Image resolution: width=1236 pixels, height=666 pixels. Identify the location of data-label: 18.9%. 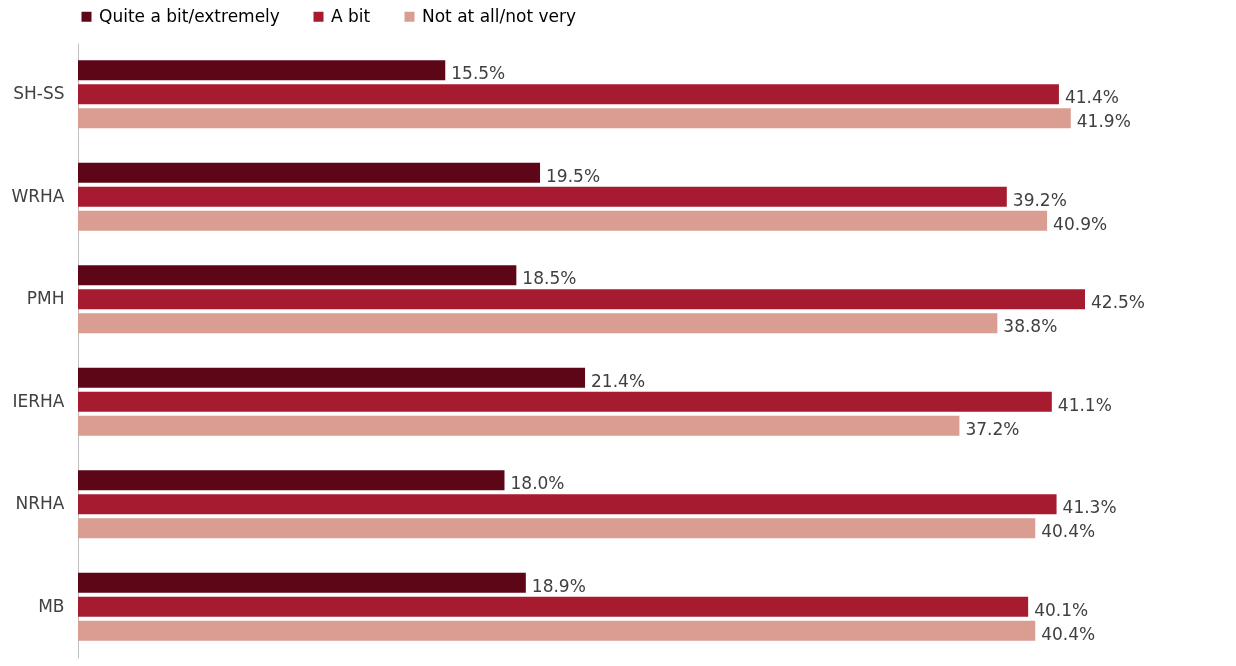
(558, 585).